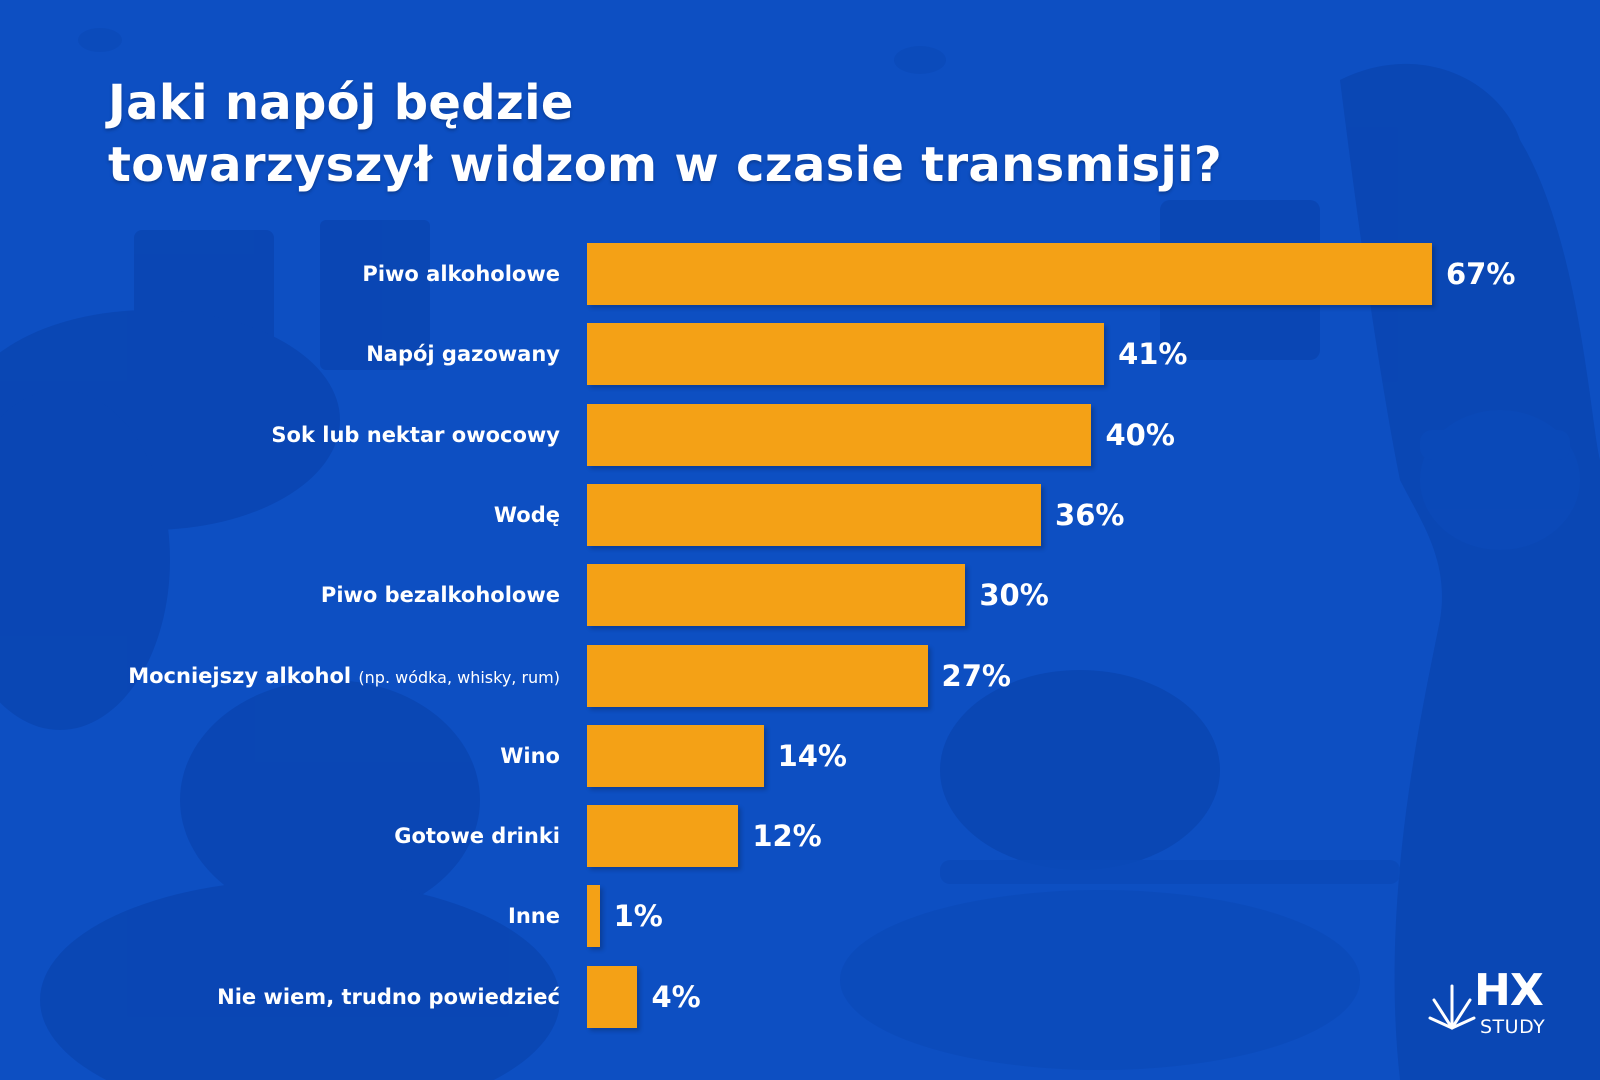  I want to click on category-label: Wodę, so click(280, 515).